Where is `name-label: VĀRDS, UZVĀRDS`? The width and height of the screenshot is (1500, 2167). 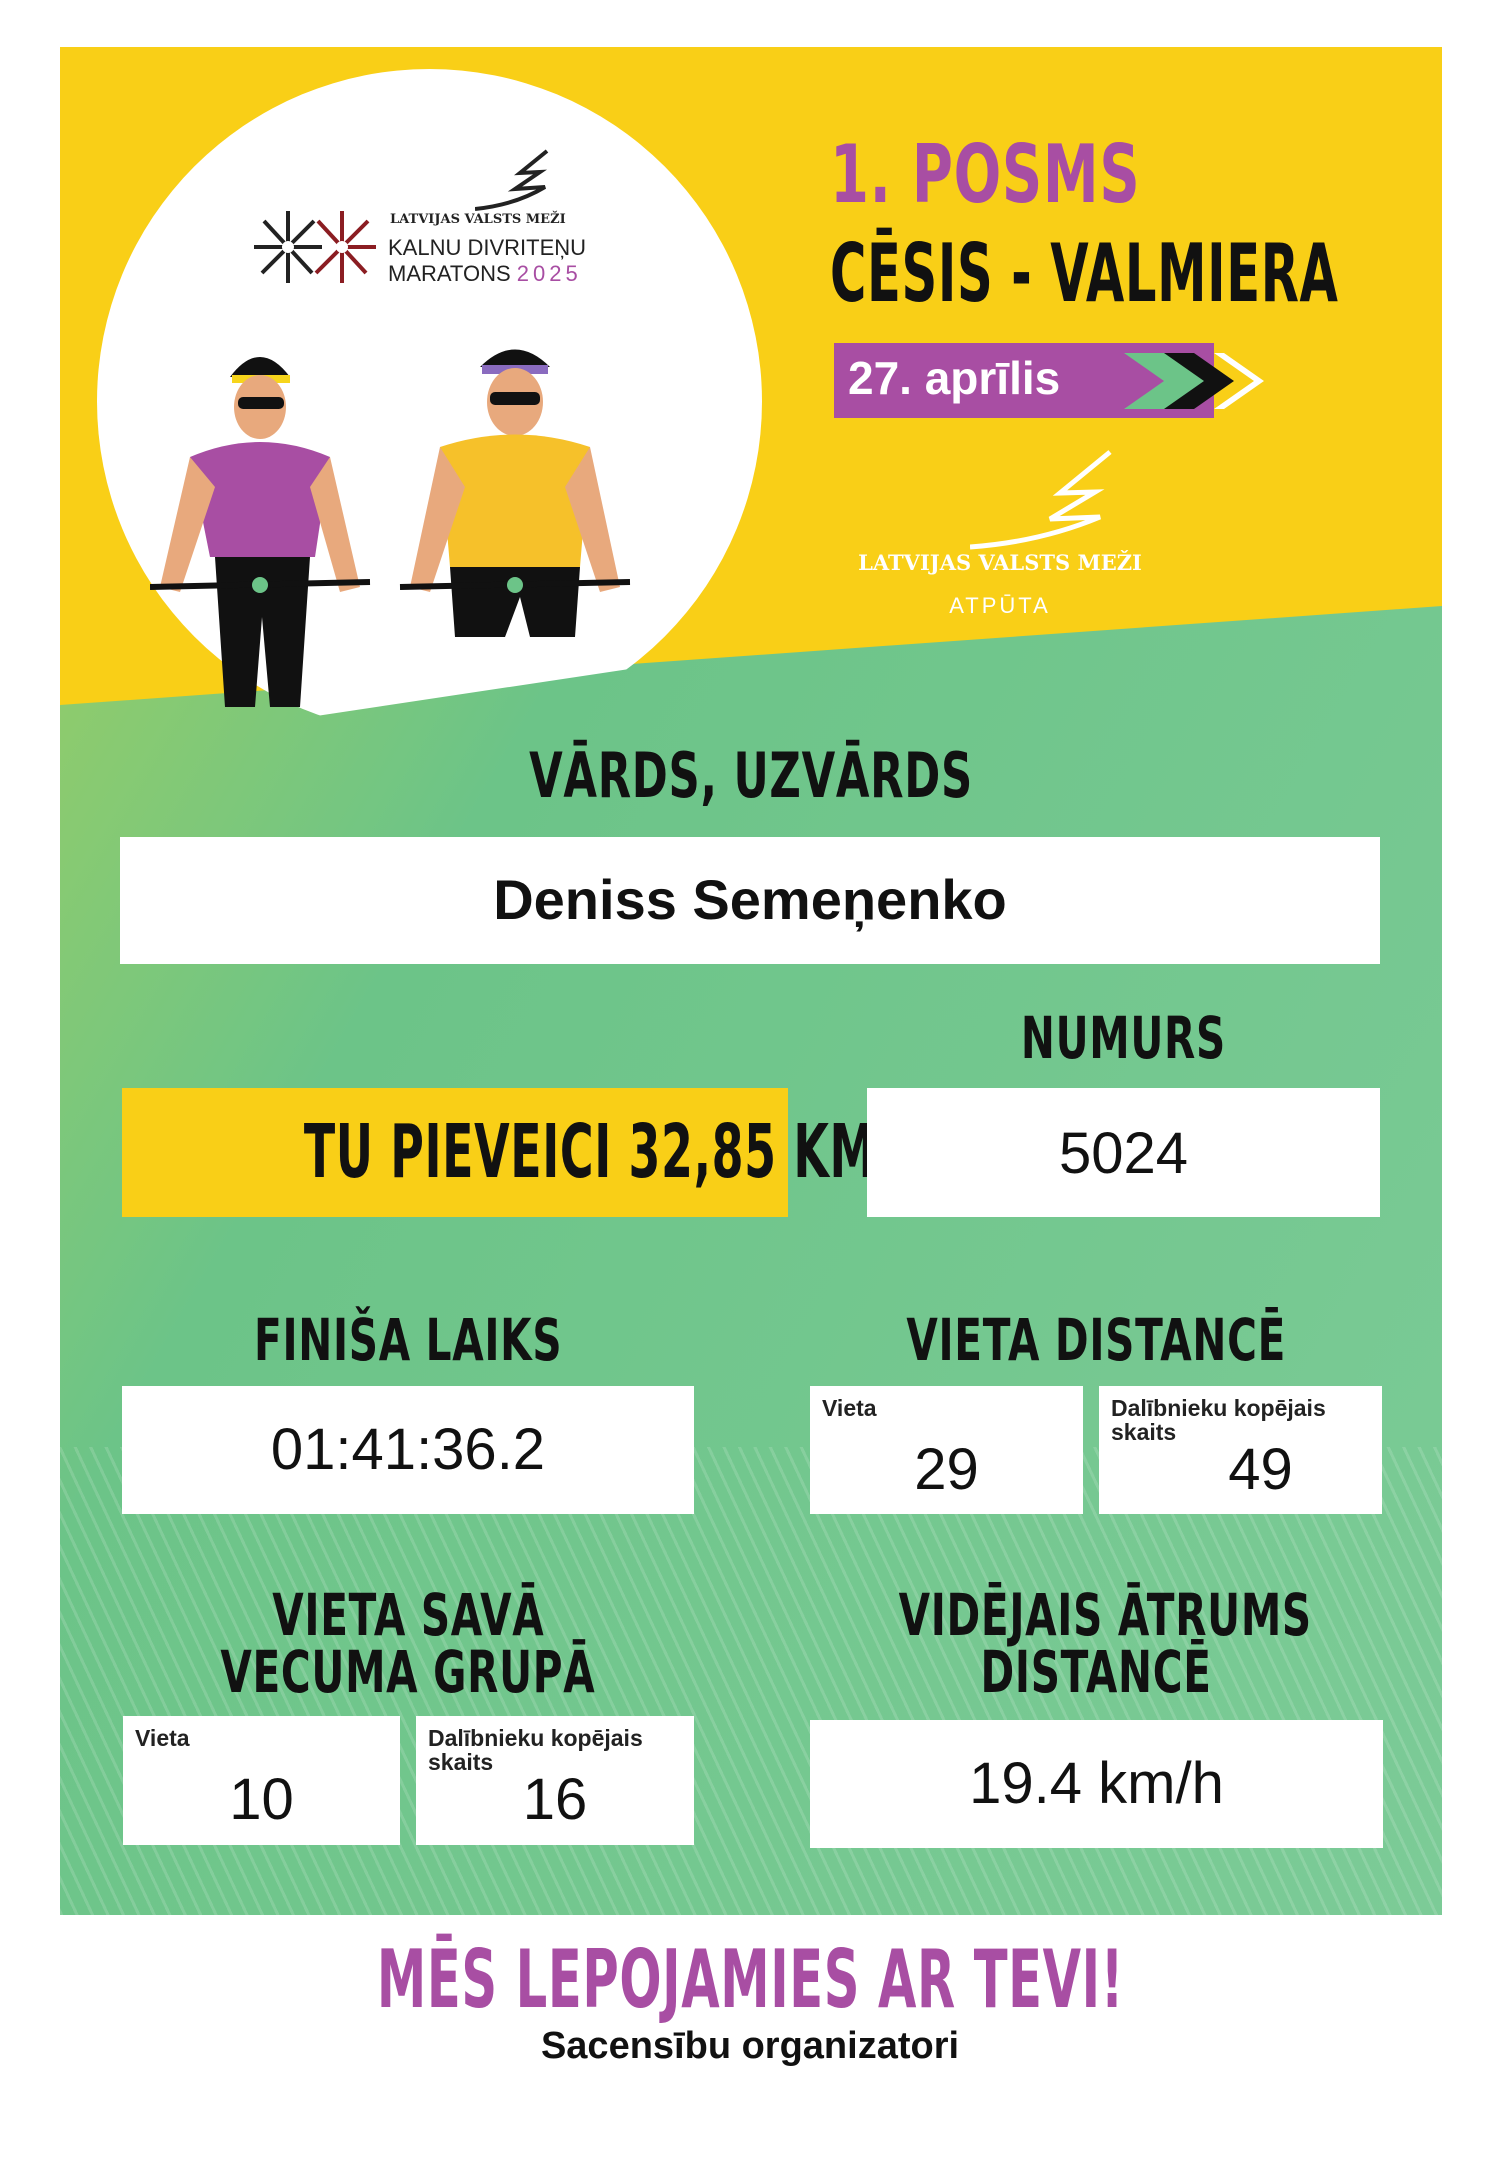
name-label: VĀRDS, UZVĀRDS is located at coordinates (751, 775).